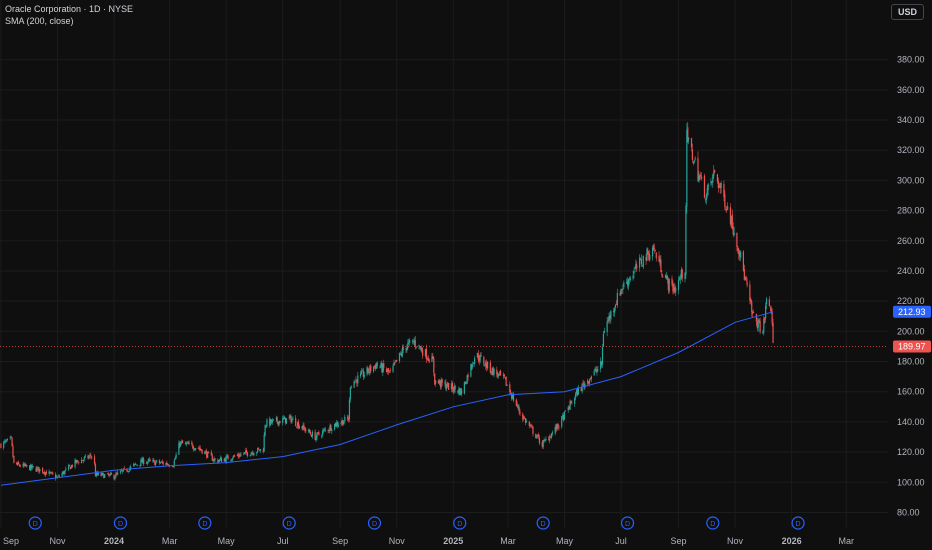 The width and height of the screenshot is (932, 550). What do you see at coordinates (911, 150) in the screenshot?
I see `y-tick-label: 320.00` at bounding box center [911, 150].